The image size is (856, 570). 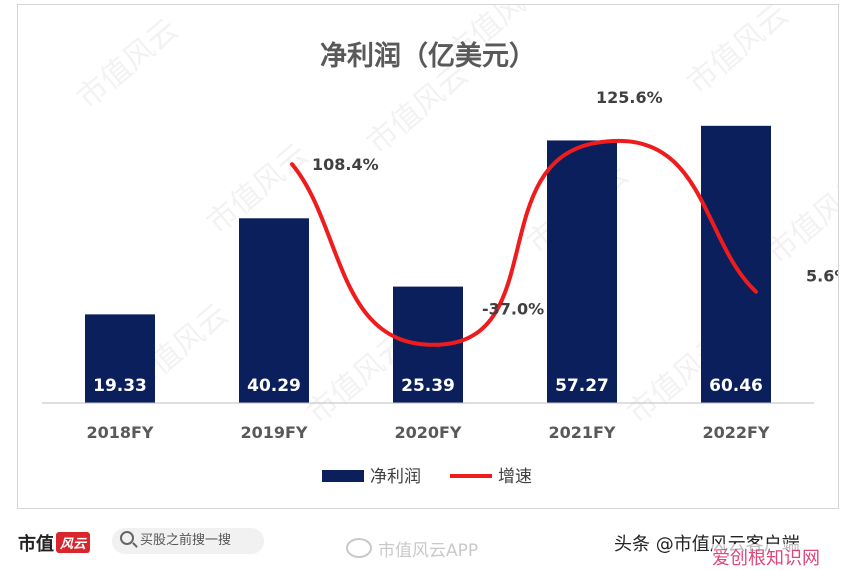 I want to click on search-input: 买股之前搜一搜, so click(x=188, y=541).